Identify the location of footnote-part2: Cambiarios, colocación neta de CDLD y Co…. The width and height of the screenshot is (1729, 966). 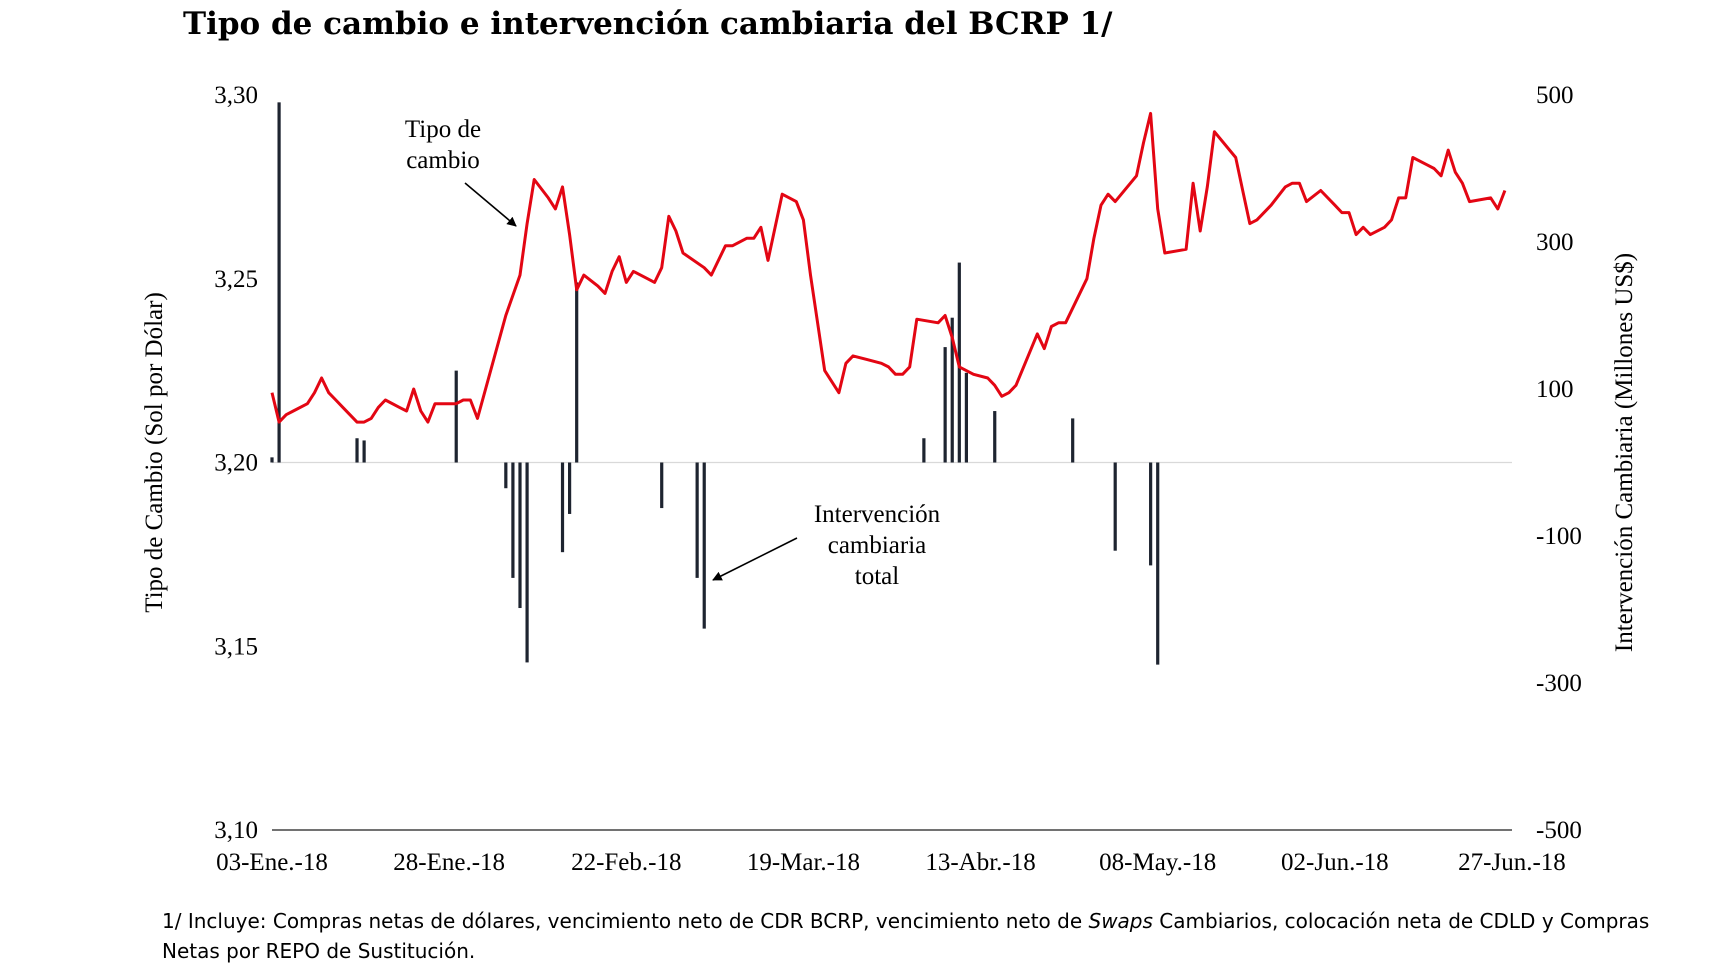
(906, 936).